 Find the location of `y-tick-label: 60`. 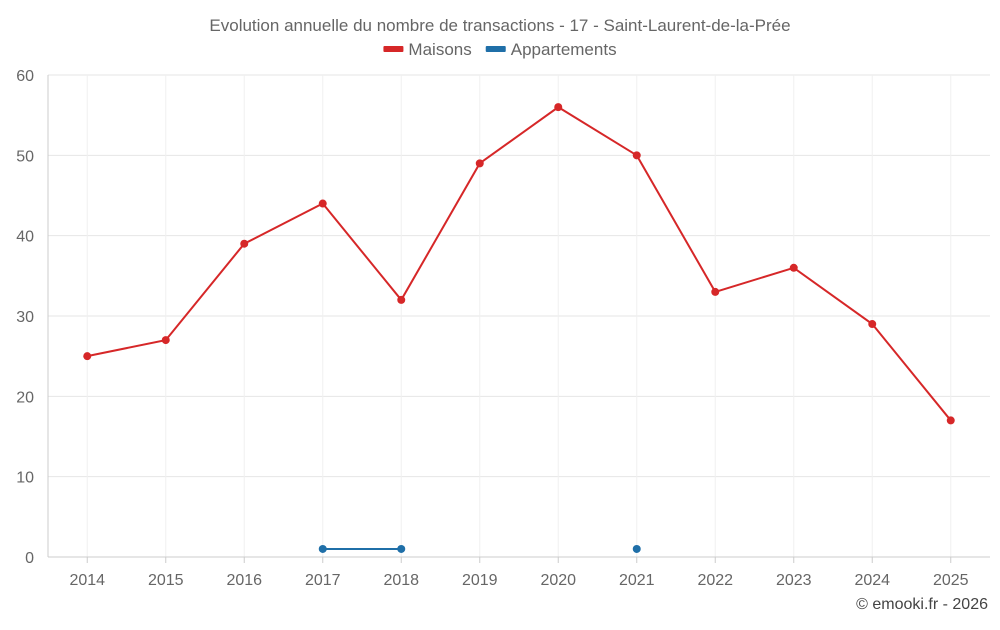

y-tick-label: 60 is located at coordinates (25, 76).